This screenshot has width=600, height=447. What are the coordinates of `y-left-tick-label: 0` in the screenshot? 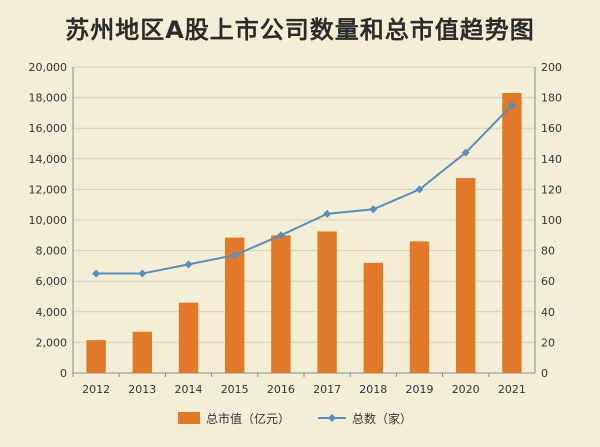 It's located at (63, 373).